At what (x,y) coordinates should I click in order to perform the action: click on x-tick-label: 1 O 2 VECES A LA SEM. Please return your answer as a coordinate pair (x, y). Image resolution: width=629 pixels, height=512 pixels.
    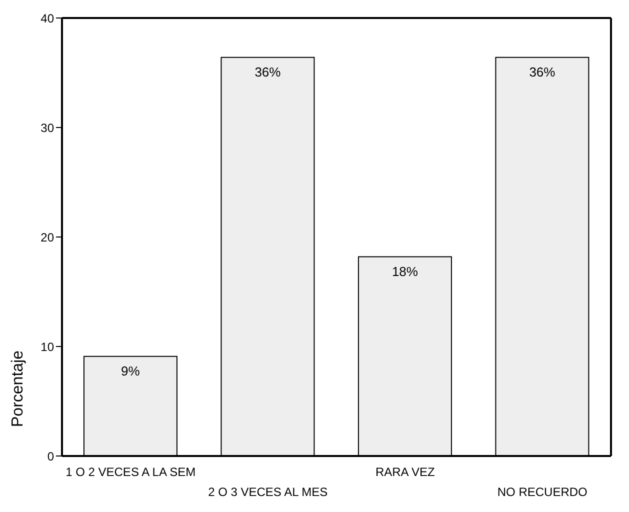
    Looking at the image, I should click on (131, 472).